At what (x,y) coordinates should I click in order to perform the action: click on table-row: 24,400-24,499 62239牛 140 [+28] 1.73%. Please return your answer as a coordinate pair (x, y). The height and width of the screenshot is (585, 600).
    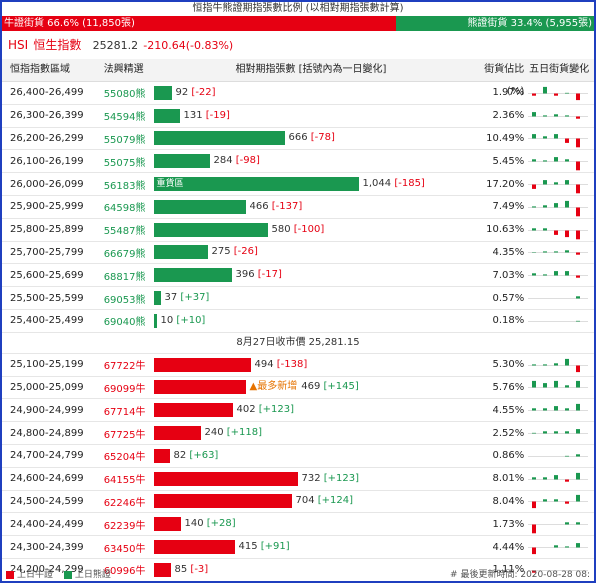
    Looking at the image, I should click on (298, 525).